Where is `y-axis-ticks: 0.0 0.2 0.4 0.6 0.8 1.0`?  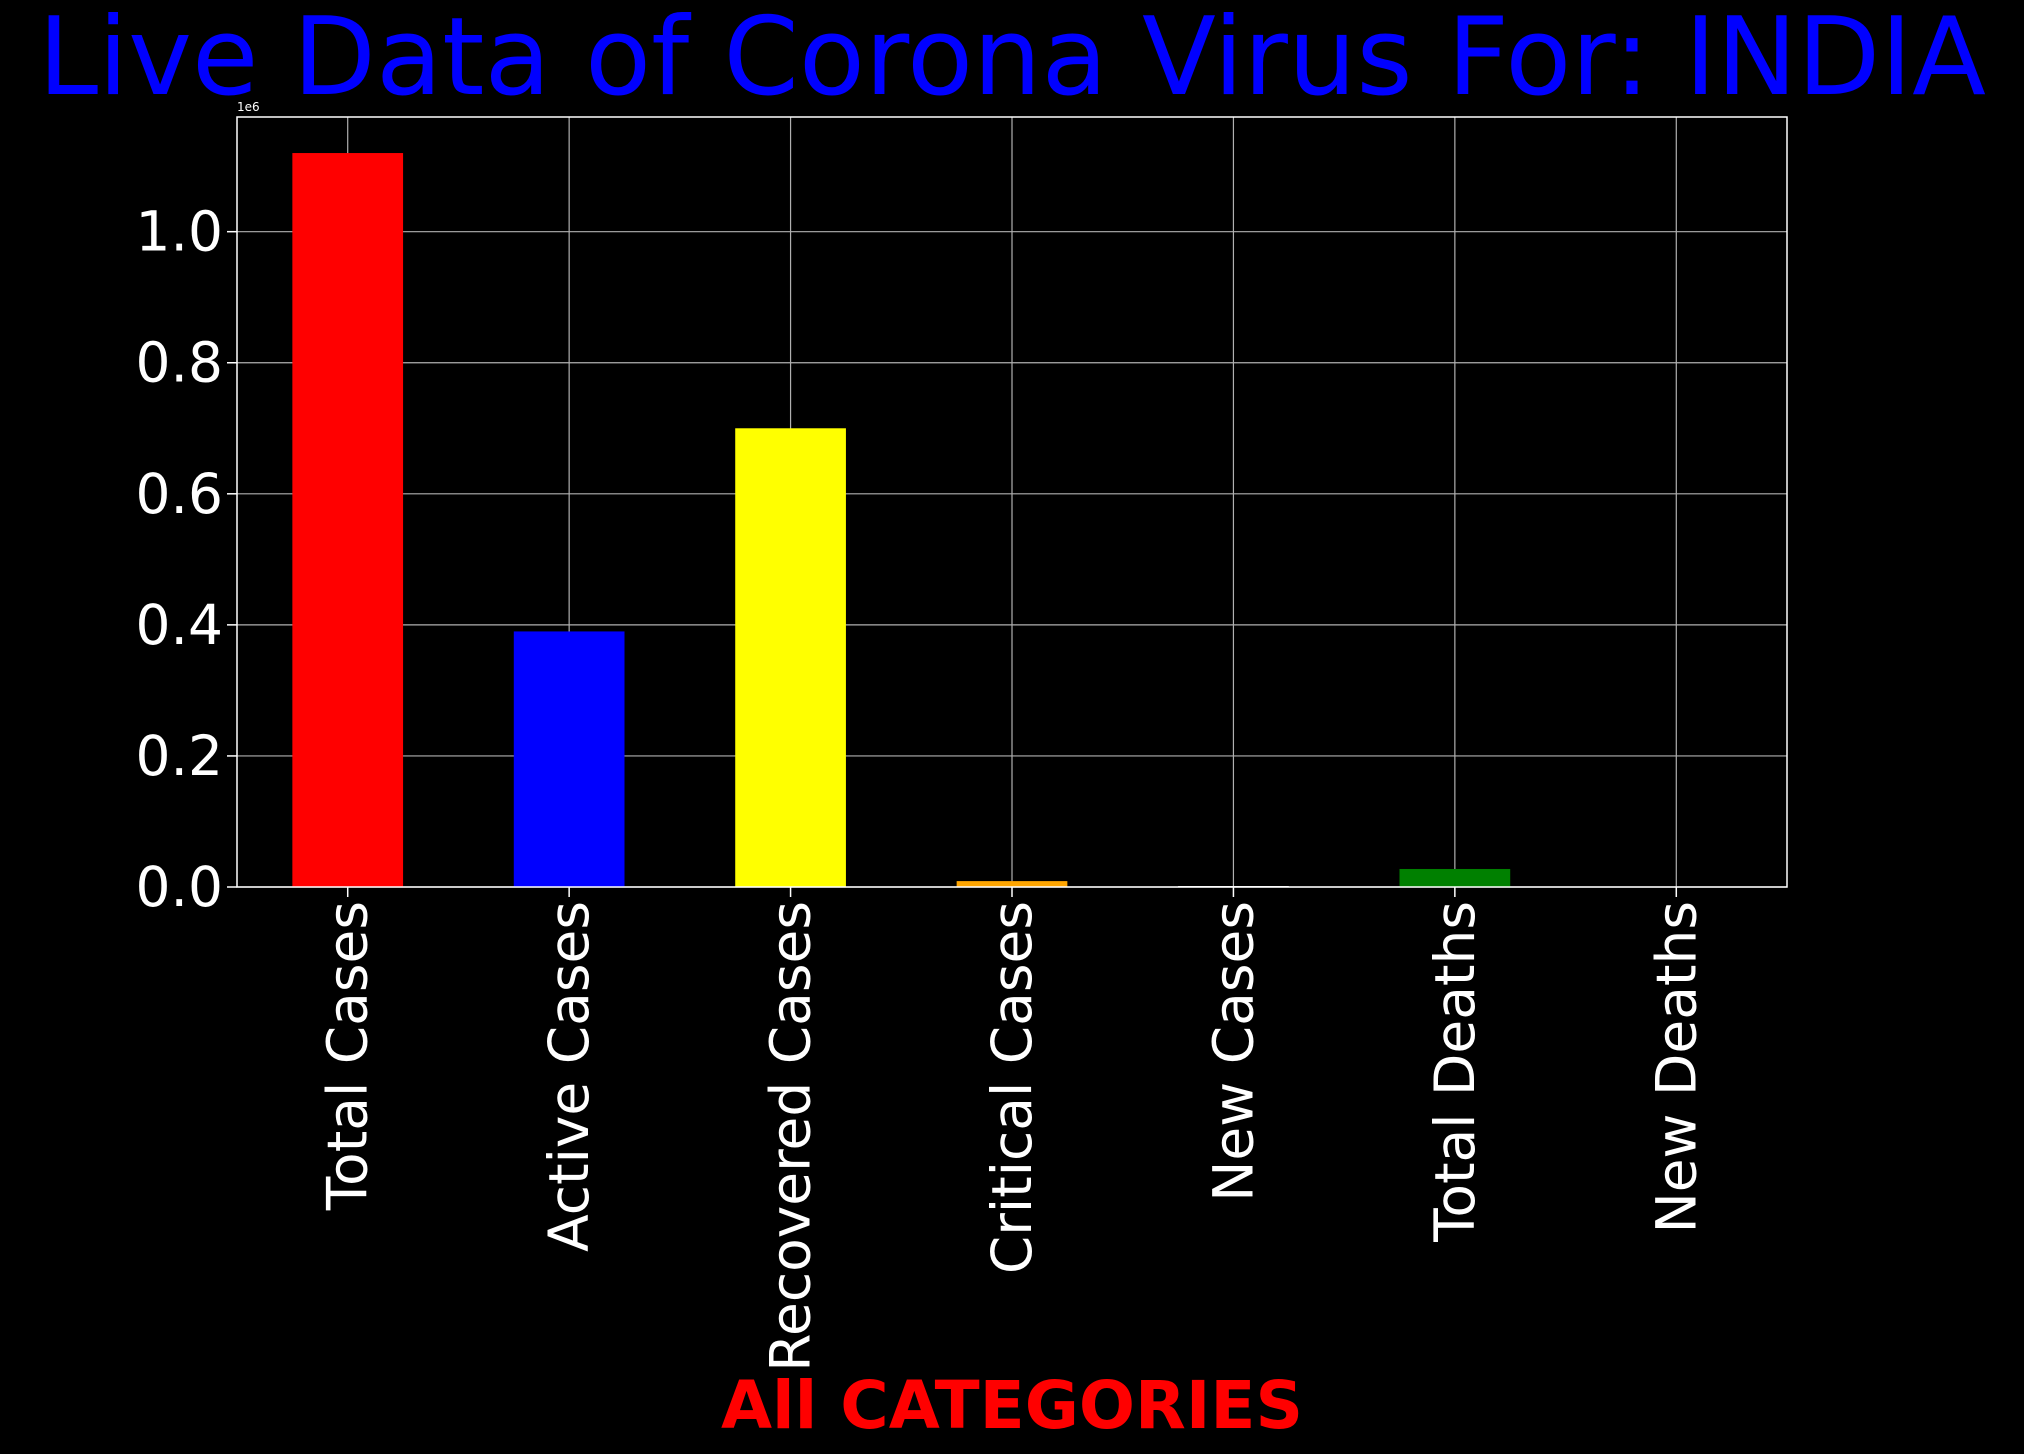
y-axis-ticks: 0.0 0.2 0.4 0.6 0.8 1.0 is located at coordinates (186, 559).